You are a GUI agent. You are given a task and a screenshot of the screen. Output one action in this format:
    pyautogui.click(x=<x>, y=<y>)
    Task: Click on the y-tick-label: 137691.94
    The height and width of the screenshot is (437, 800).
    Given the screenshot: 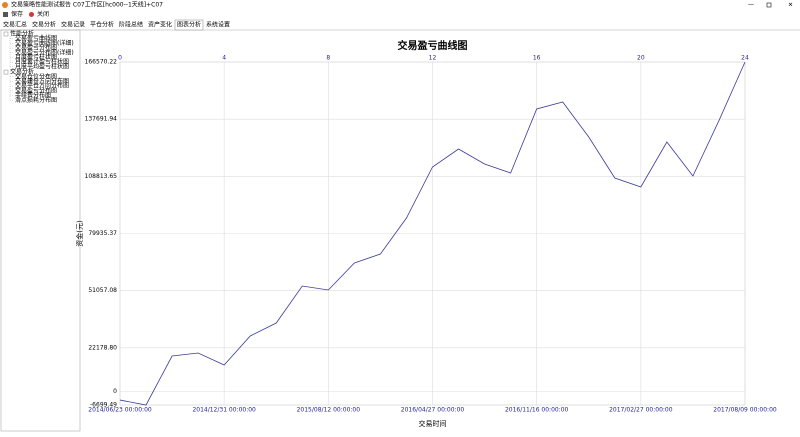 What is the action you would take?
    pyautogui.click(x=101, y=119)
    